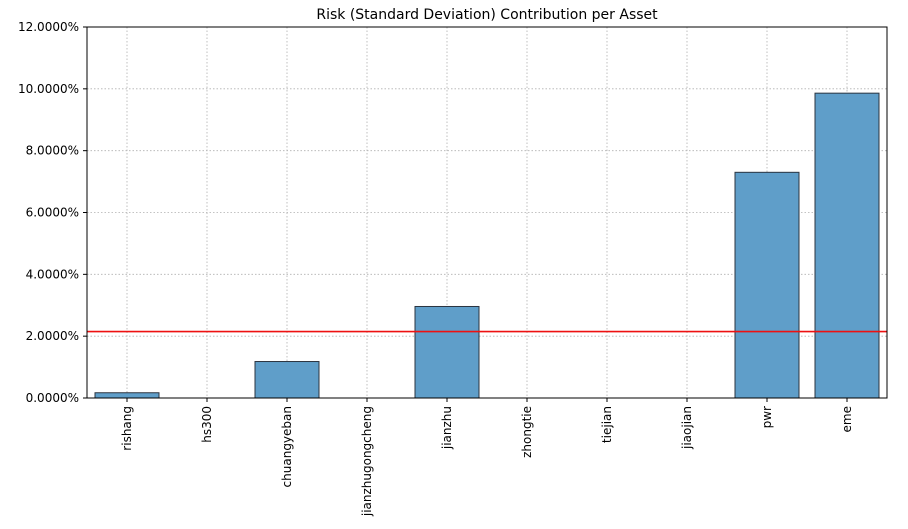  I want to click on y-tick-label: 12.0000%, so click(48, 27).